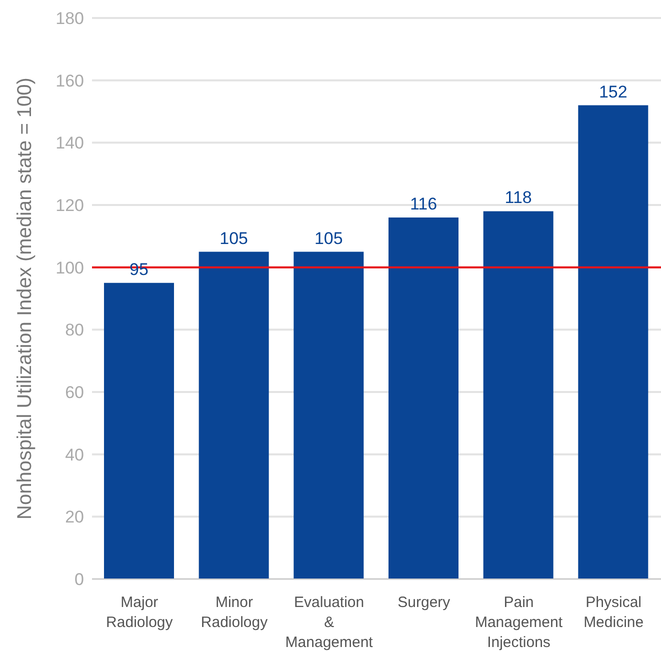 The height and width of the screenshot is (651, 661). What do you see at coordinates (70, 80) in the screenshot?
I see `y-tick-label: 160` at bounding box center [70, 80].